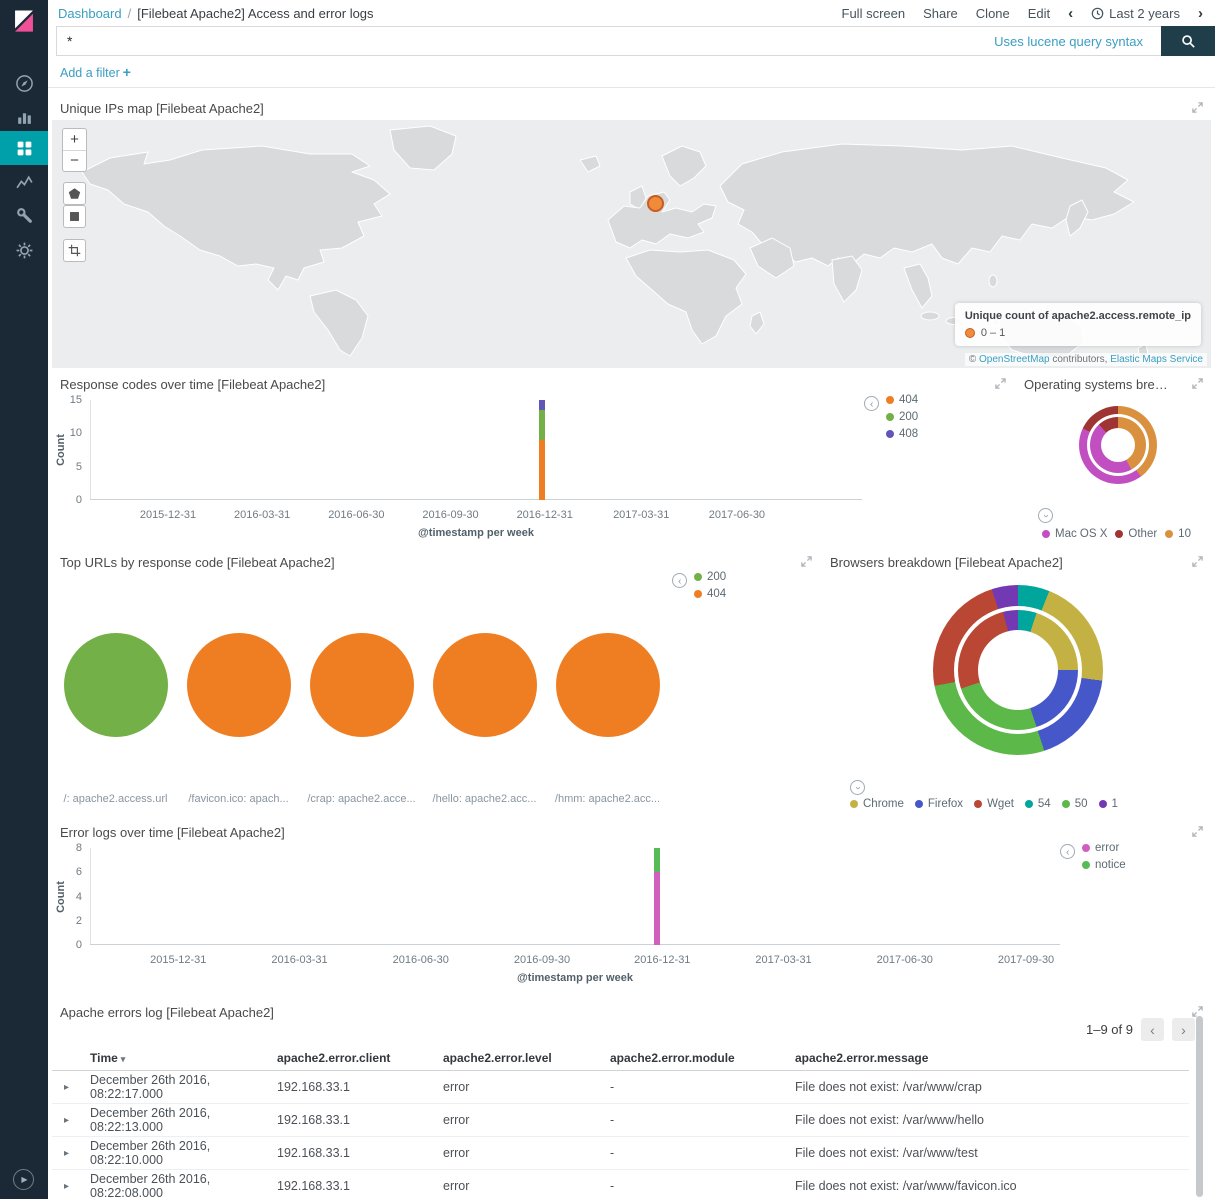  I want to click on add-filter-button: Add a filter +, so click(95, 72).